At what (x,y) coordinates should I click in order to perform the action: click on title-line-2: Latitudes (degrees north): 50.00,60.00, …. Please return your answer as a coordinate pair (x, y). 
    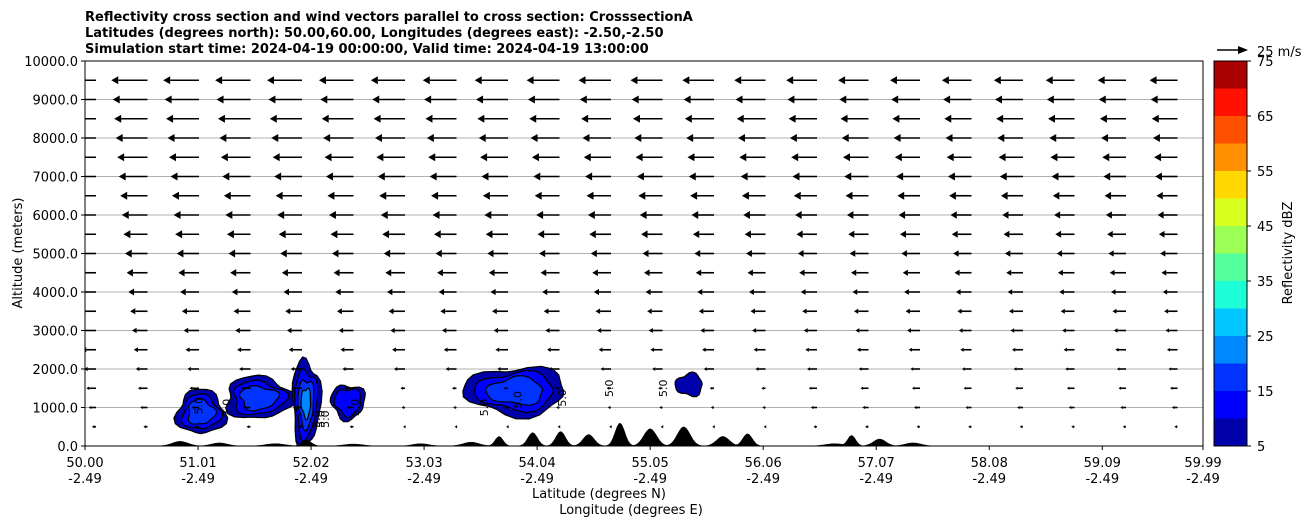
    Looking at the image, I should click on (374, 33).